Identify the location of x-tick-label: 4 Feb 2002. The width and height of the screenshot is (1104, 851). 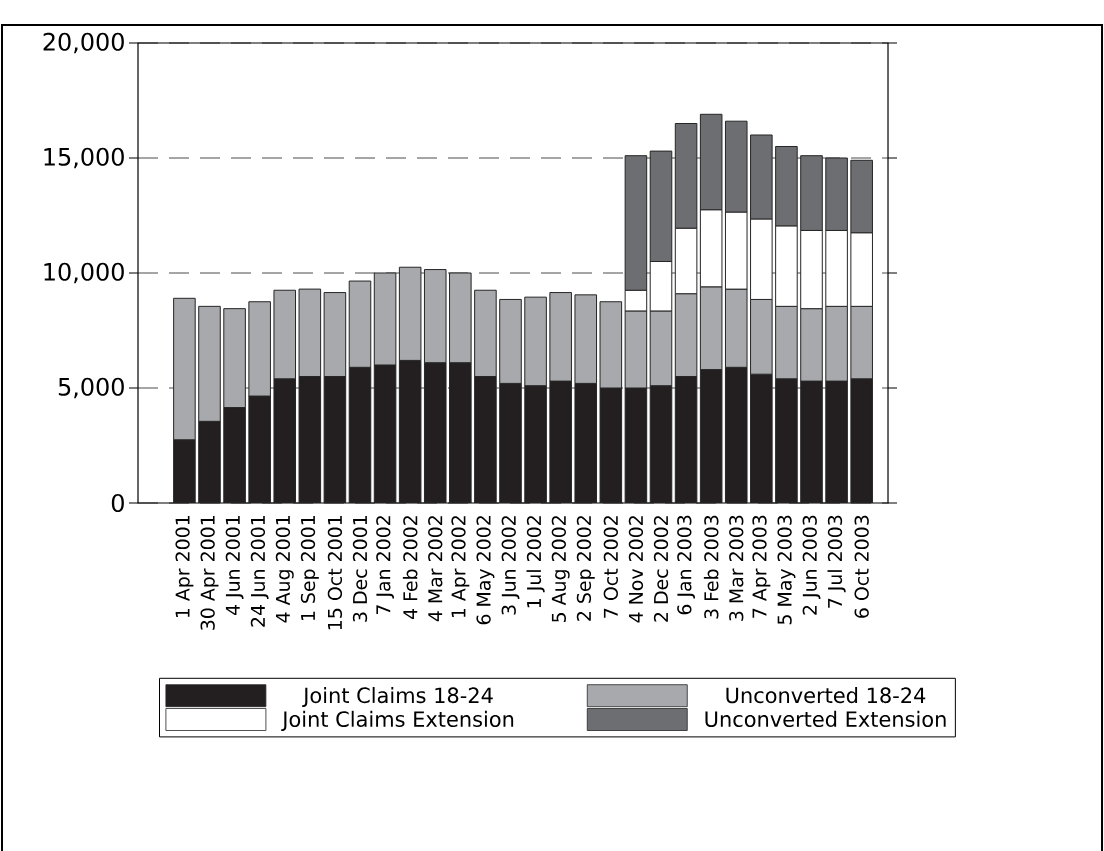
(410, 568).